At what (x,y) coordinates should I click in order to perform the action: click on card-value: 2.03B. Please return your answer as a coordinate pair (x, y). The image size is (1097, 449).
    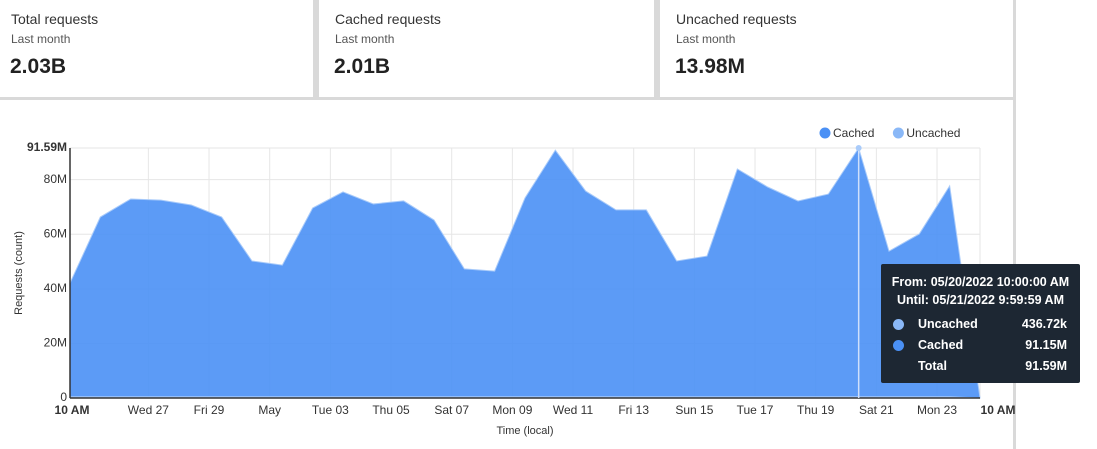
    Looking at the image, I should click on (38, 66).